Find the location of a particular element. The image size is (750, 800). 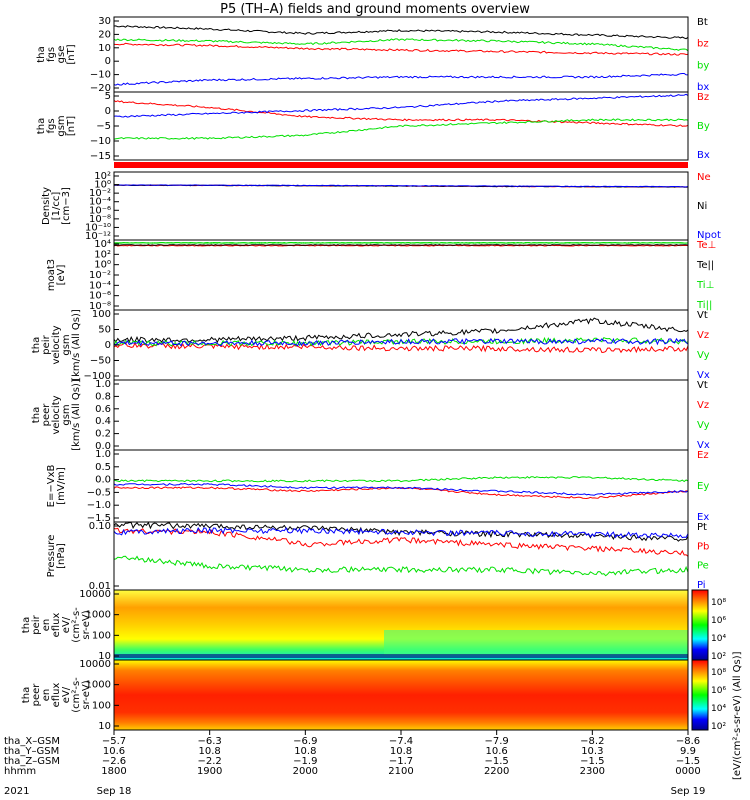

legend-density-Ne: Ne is located at coordinates (704, 177).